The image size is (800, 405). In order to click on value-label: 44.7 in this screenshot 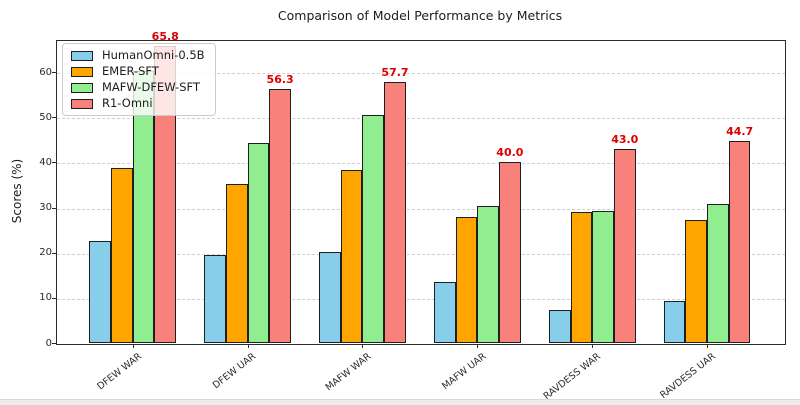, I will do `click(740, 132)`.